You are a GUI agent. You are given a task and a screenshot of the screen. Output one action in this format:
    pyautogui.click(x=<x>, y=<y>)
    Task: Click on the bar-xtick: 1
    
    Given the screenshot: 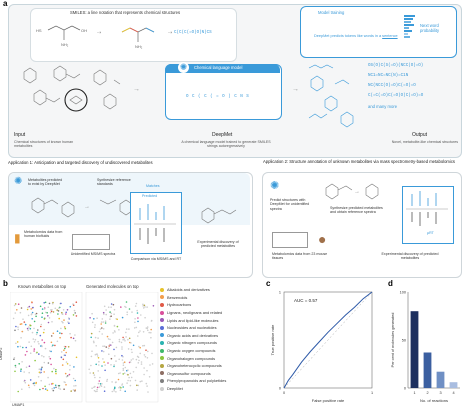 What is the action you would take?
    pyautogui.click(x=414, y=393)
    